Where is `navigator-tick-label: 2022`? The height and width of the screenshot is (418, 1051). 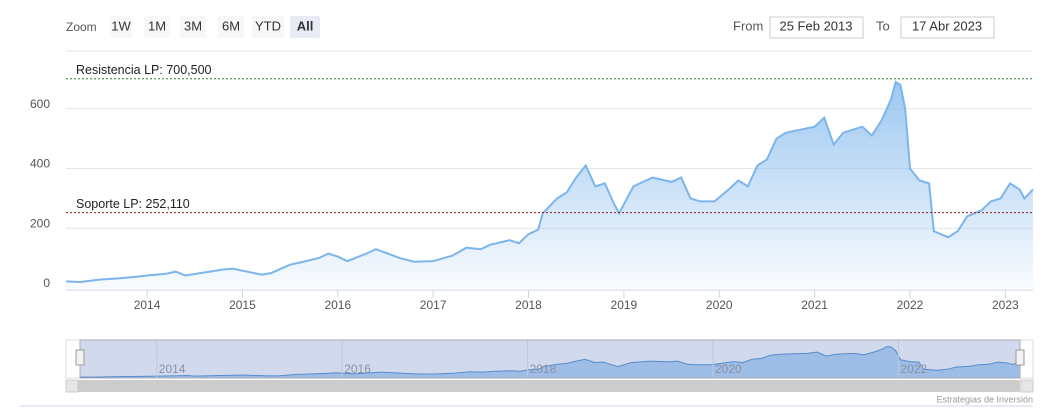
navigator-tick-label: 2022 is located at coordinates (913, 369).